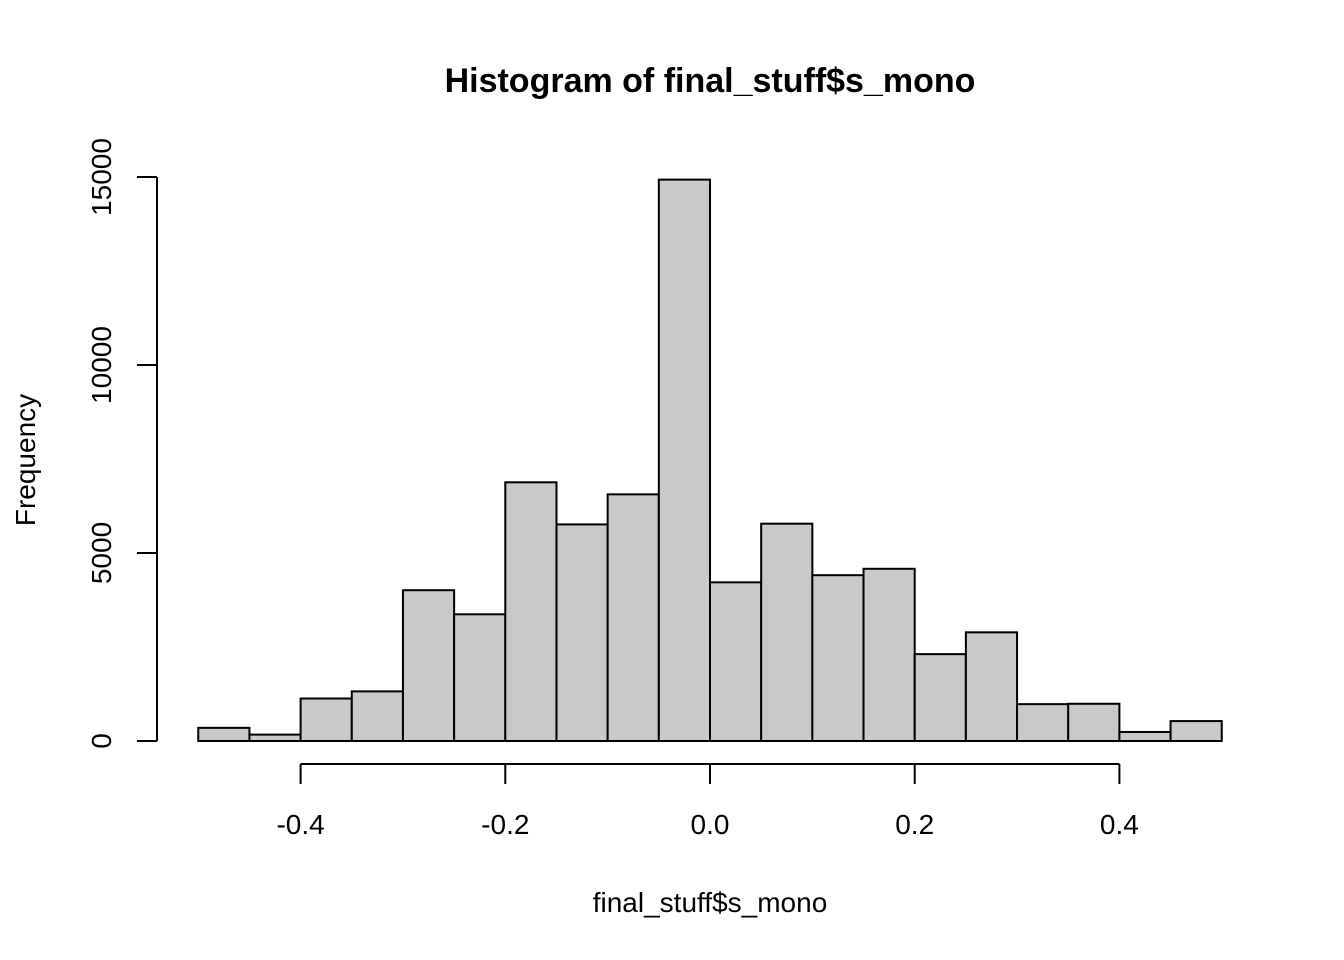 This screenshot has width=1344, height=960. I want to click on y-tick-label: 10000, so click(101, 365).